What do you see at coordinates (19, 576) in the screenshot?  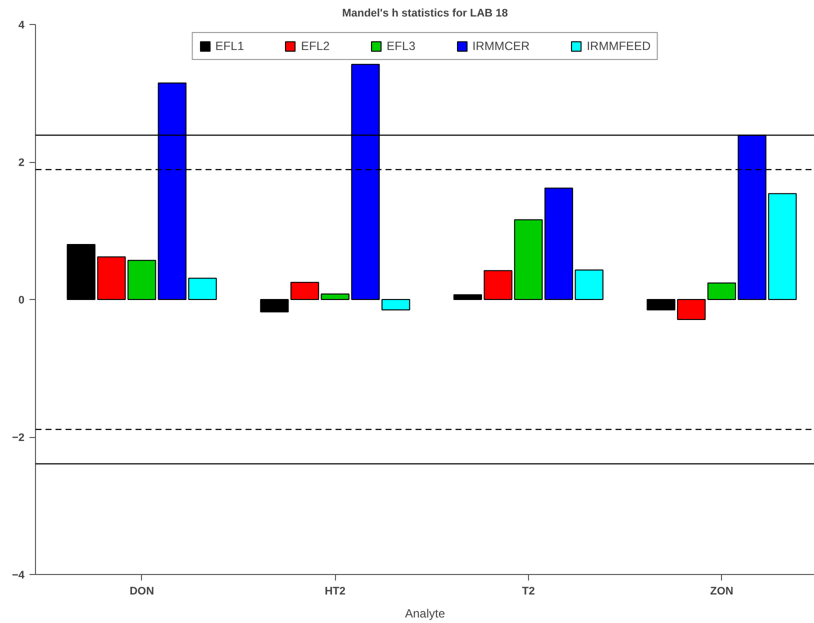 I see `y-tick-label: −4` at bounding box center [19, 576].